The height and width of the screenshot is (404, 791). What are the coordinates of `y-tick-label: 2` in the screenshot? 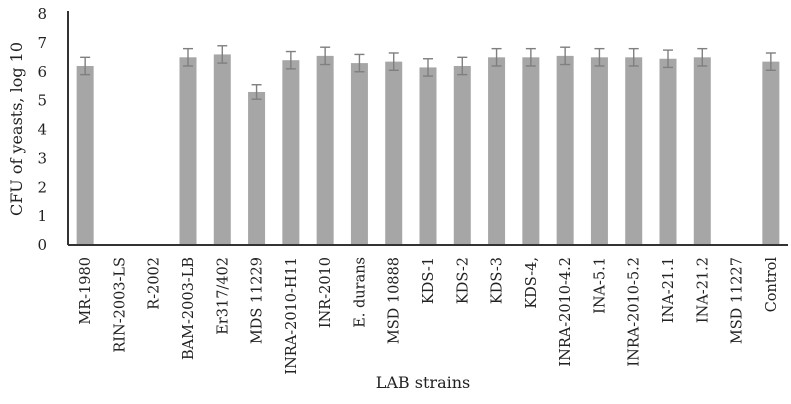 It's located at (42, 187).